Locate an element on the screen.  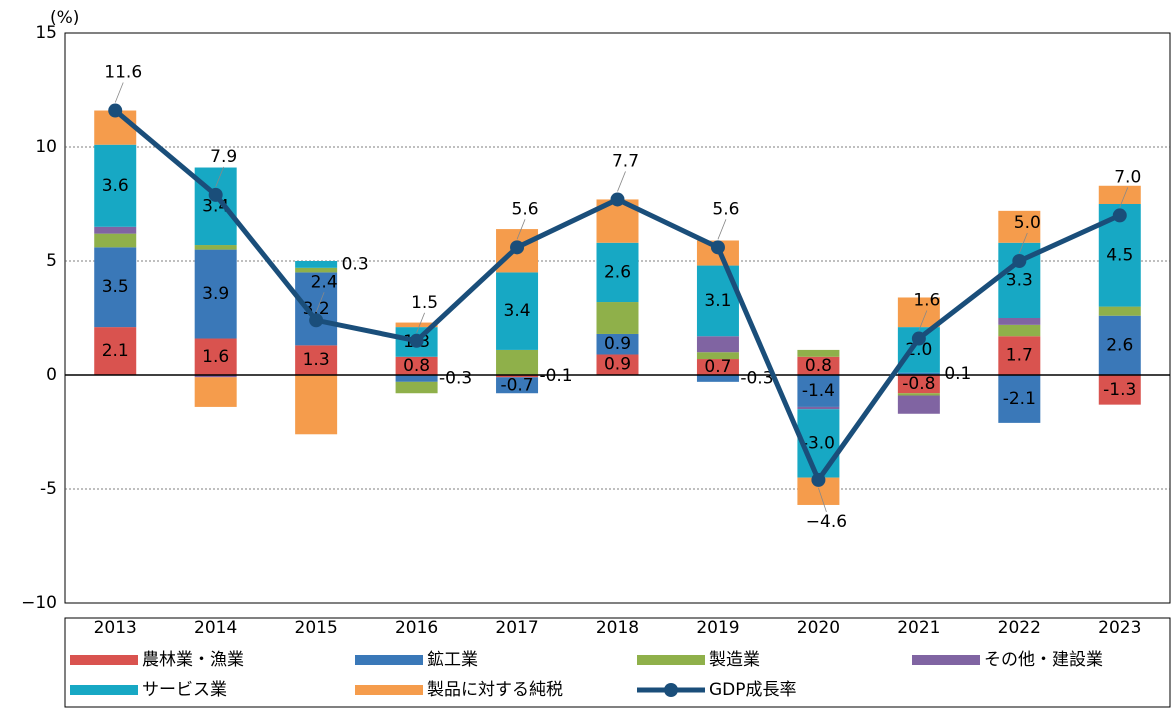
y-tick-label: 0 is located at coordinates (51, 375).